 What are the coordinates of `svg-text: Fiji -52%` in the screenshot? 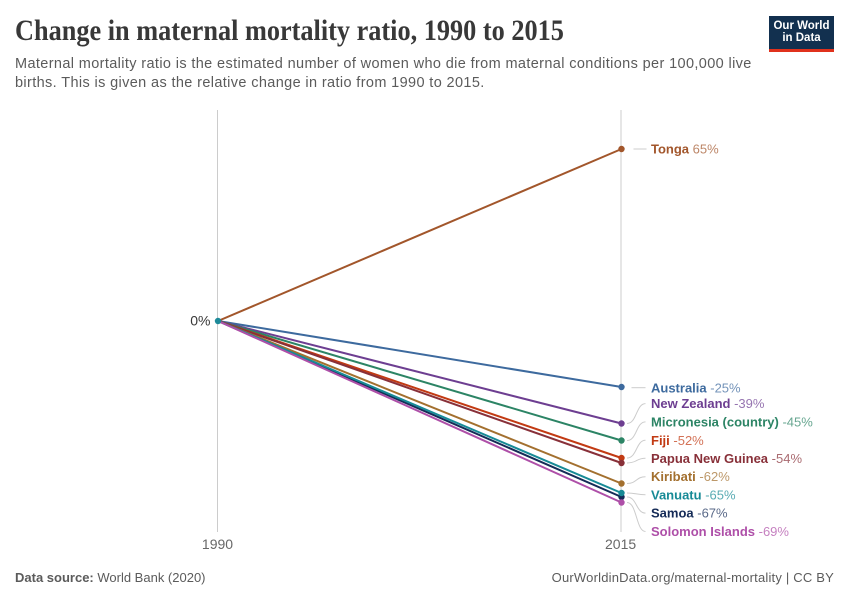 It's located at (677, 440).